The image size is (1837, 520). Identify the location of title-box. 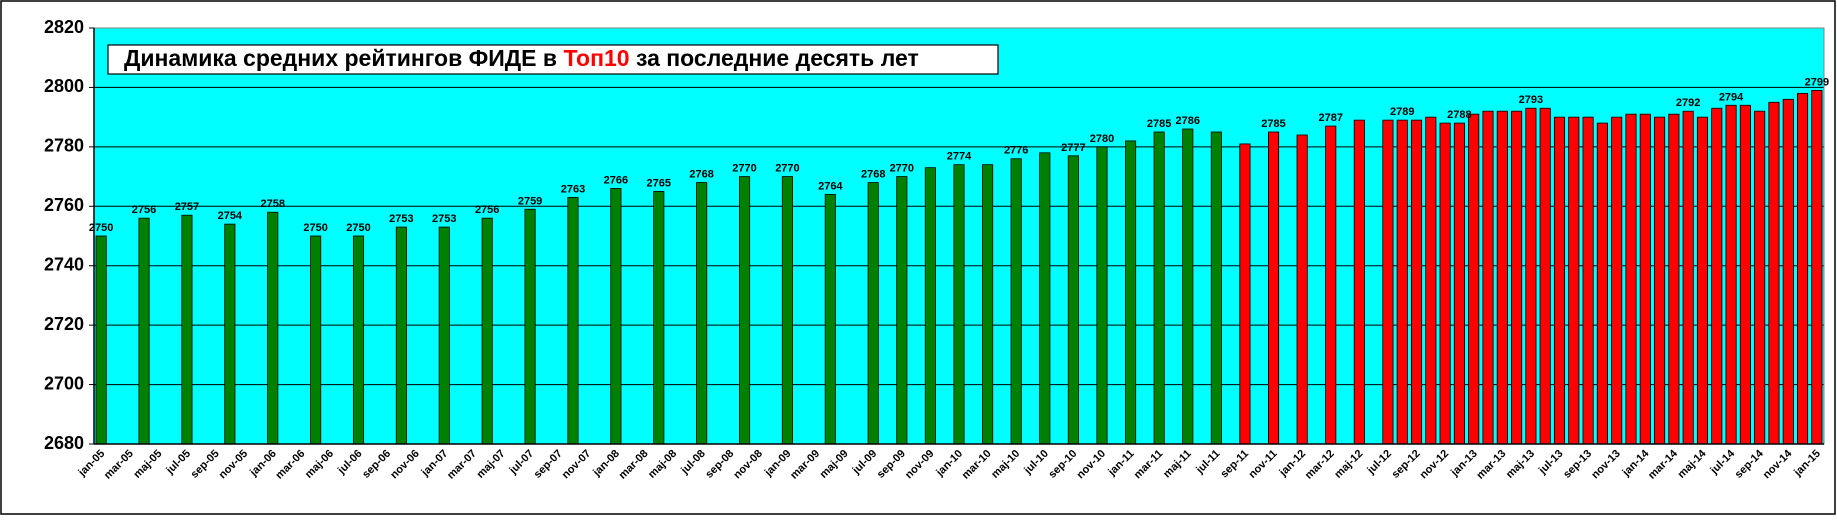
(553, 59).